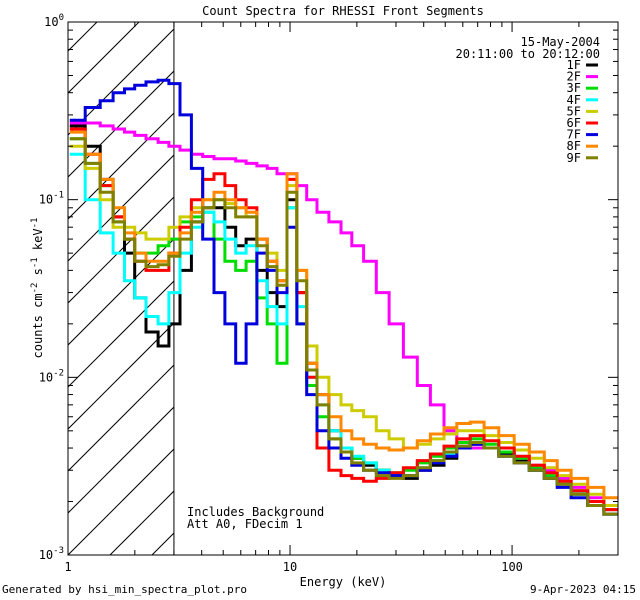 Image resolution: width=640 pixels, height=600 pixels. What do you see at coordinates (574, 123) in the screenshot?
I see `legend-label-6F: 6F` at bounding box center [574, 123].